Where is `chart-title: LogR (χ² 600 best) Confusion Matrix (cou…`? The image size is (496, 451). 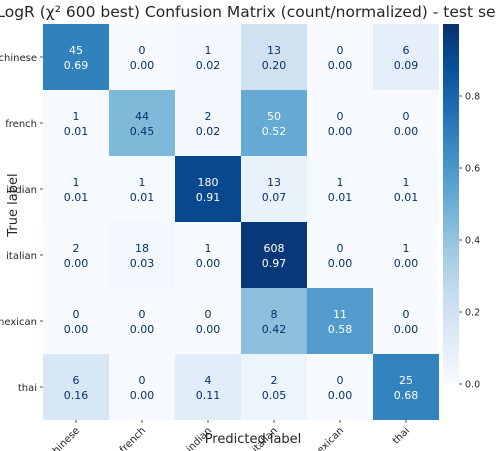 chart-title: LogR (χ² 600 best) Confusion Matrix (cou… is located at coordinates (248, 12).